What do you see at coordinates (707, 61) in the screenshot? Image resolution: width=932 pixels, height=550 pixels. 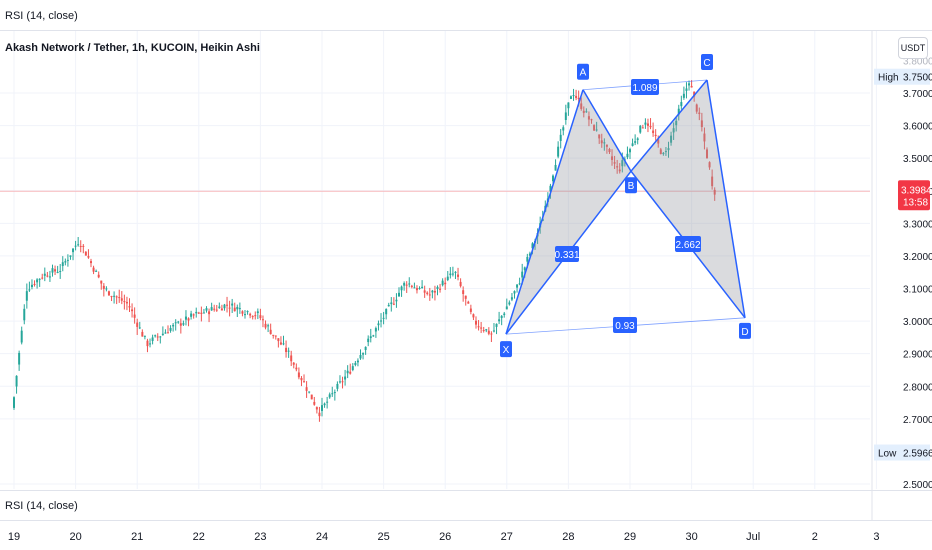 I see `pattern-point-c-bg` at bounding box center [707, 61].